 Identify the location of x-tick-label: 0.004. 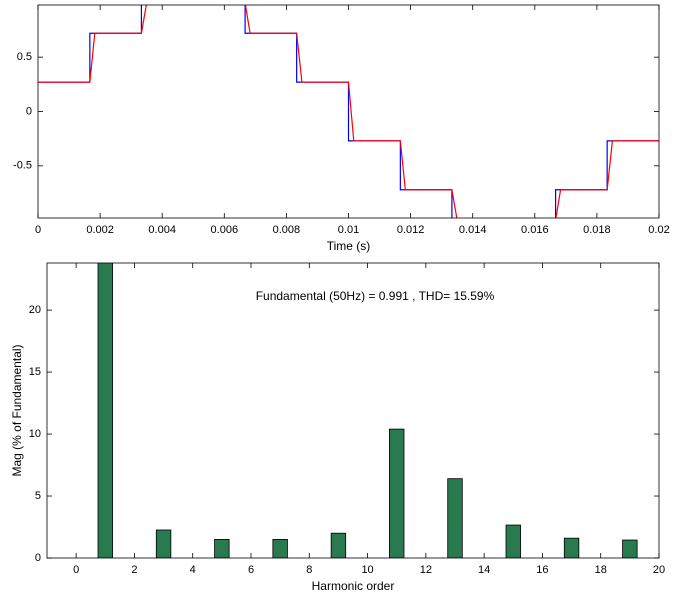
(162, 230).